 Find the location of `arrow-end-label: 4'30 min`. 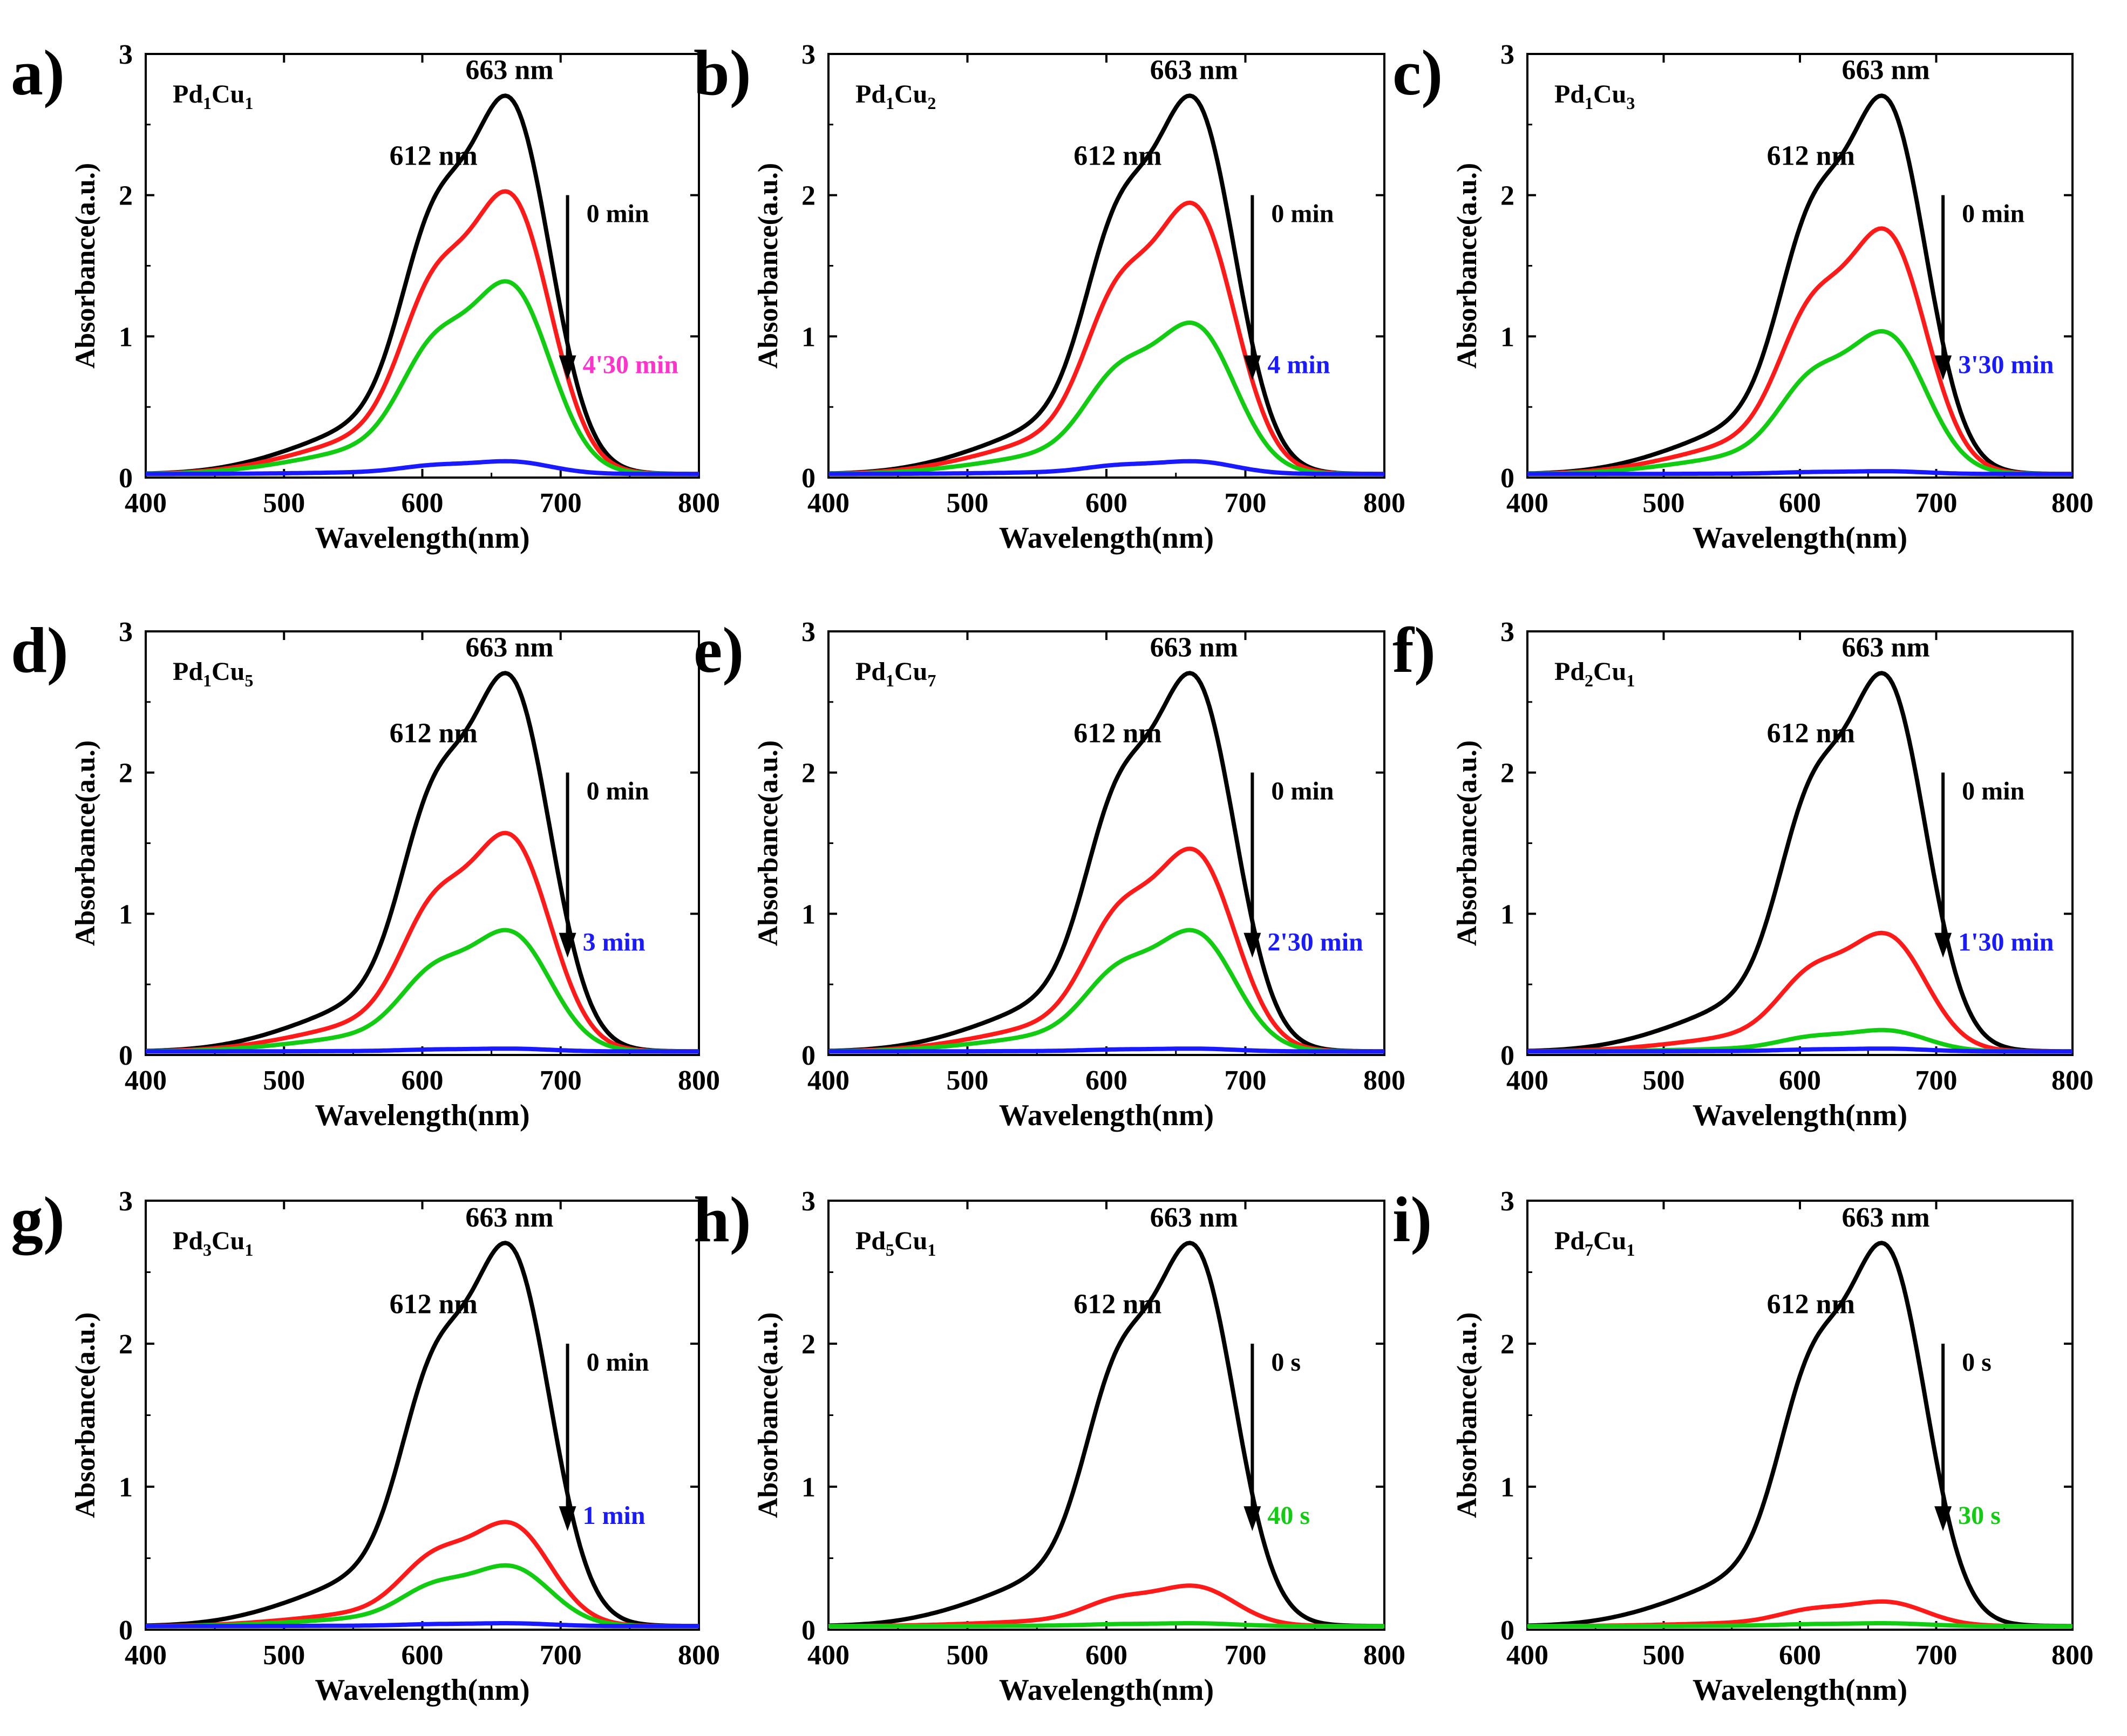

arrow-end-label: 4'30 min is located at coordinates (630, 365).